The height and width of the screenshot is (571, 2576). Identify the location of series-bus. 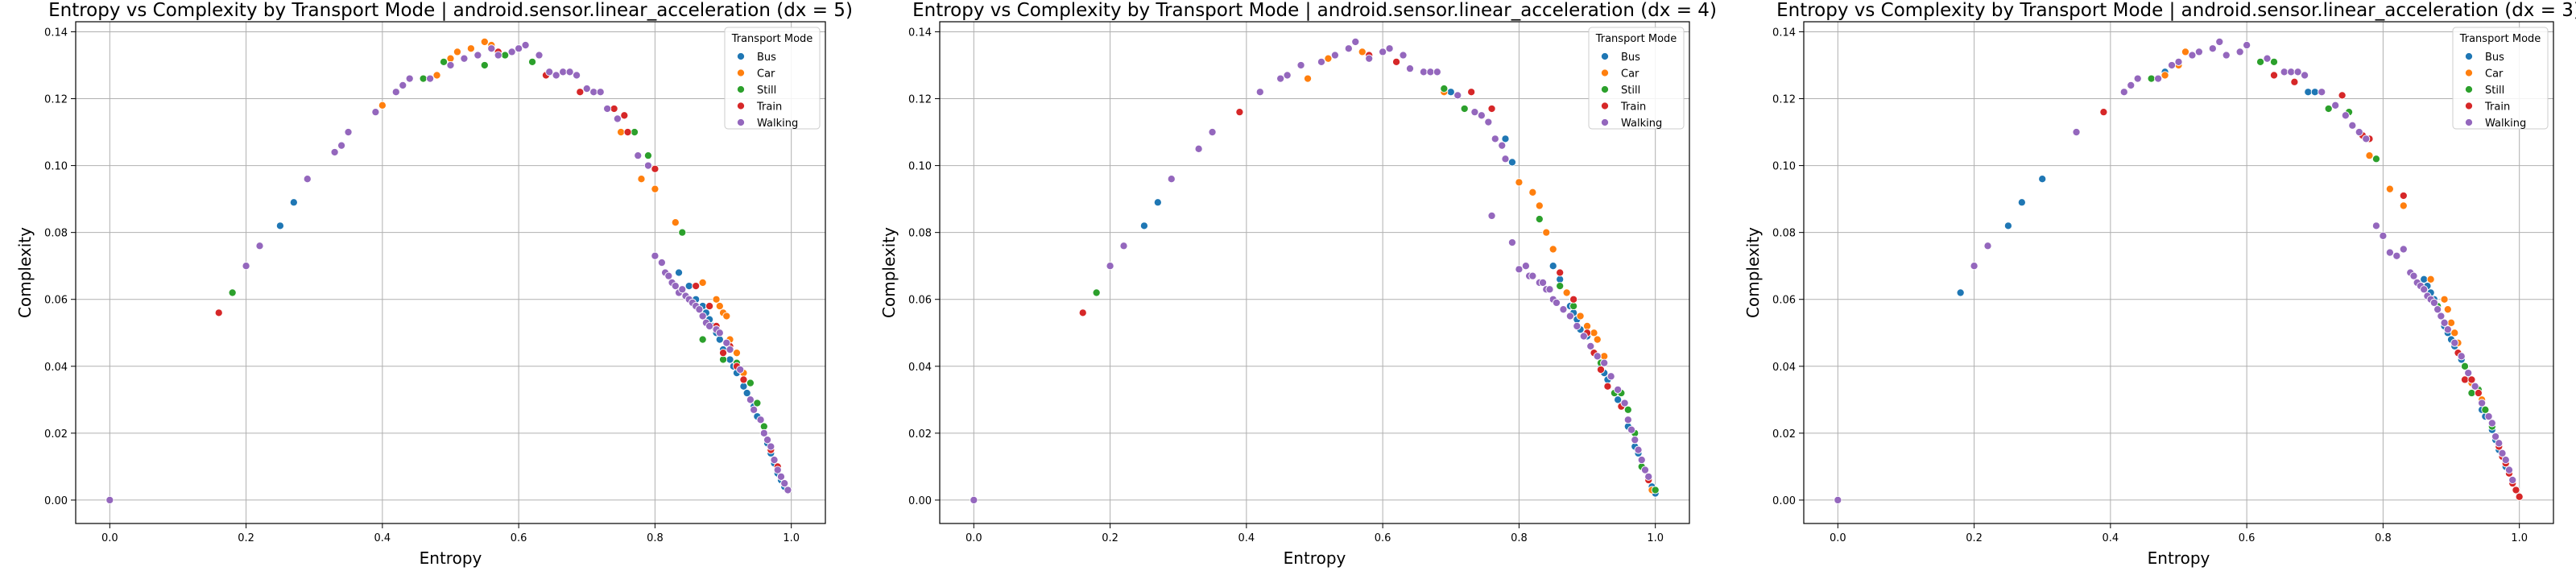
(532, 344).